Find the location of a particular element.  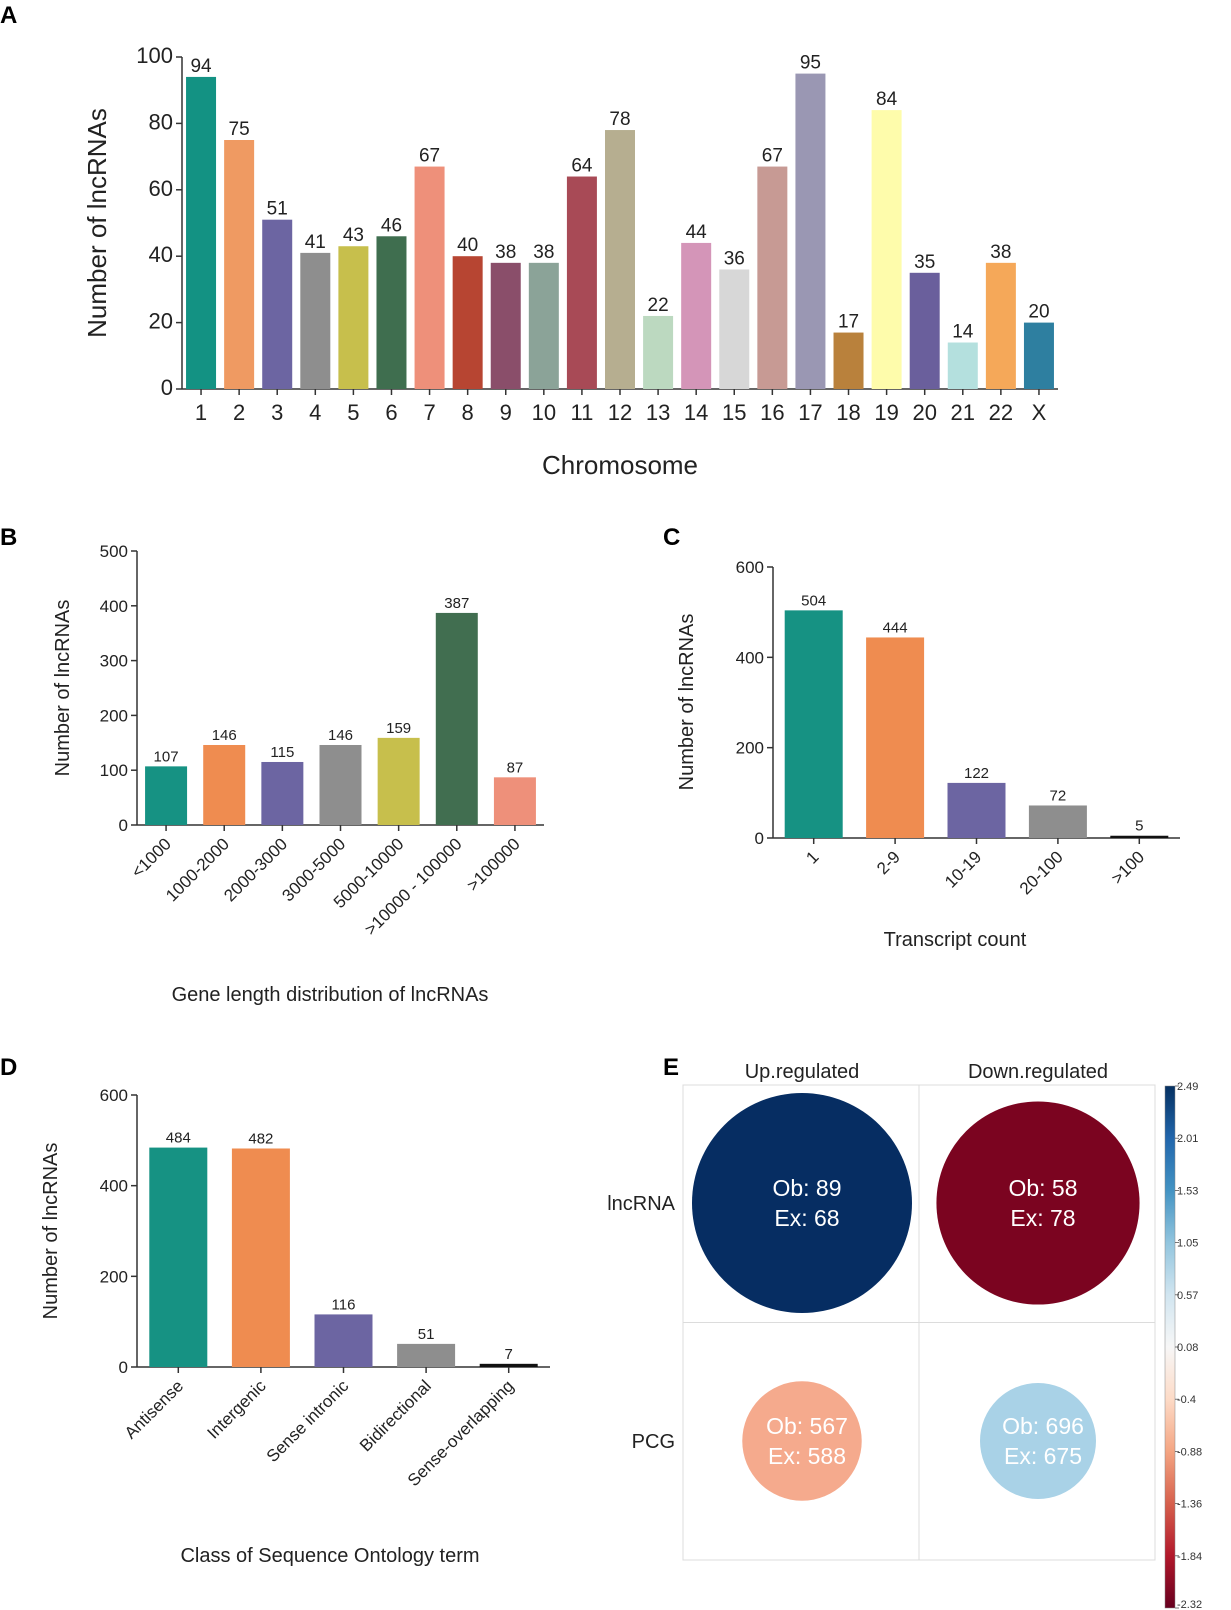

chart-a-data-label: 75 is located at coordinates (239, 129).